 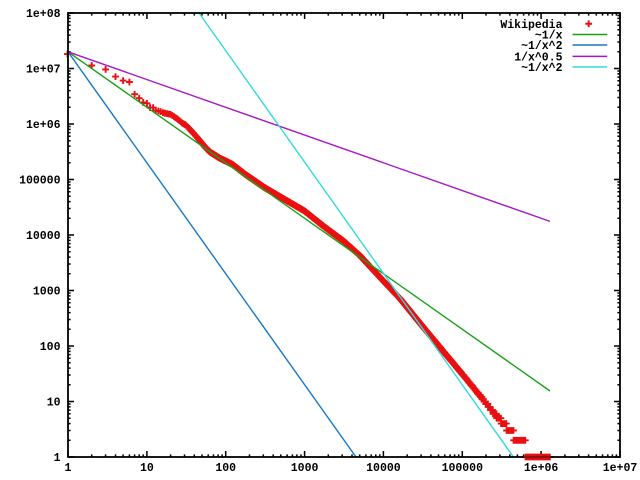 What do you see at coordinates (531, 25) in the screenshot?
I see `svg-text: Wikipedia` at bounding box center [531, 25].